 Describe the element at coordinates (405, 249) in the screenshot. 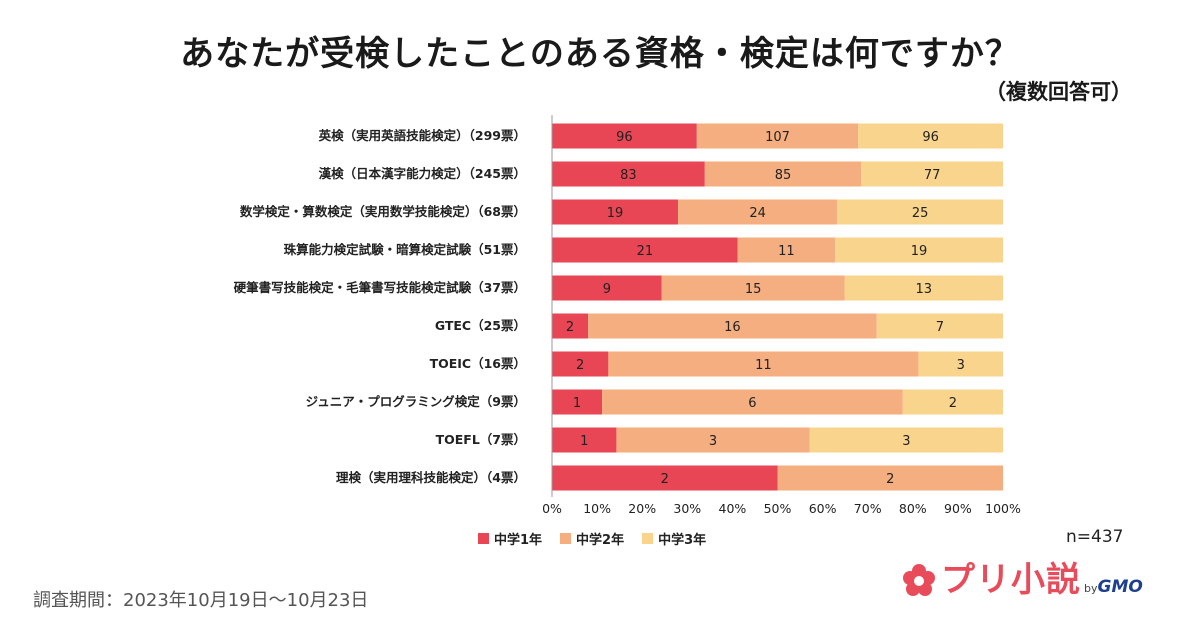

I see `category-label: 珠算能力検定試験・暗算検定試験（51票）` at that location.